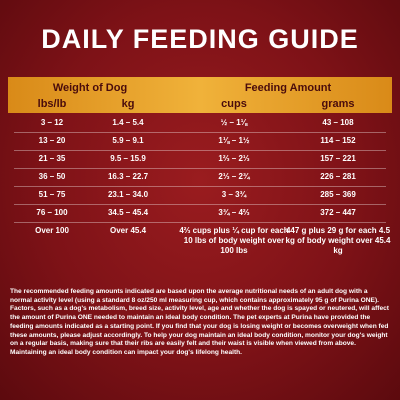 The image size is (400, 400). I want to click on table-cell: 1⅛ – 1½, so click(234, 140).